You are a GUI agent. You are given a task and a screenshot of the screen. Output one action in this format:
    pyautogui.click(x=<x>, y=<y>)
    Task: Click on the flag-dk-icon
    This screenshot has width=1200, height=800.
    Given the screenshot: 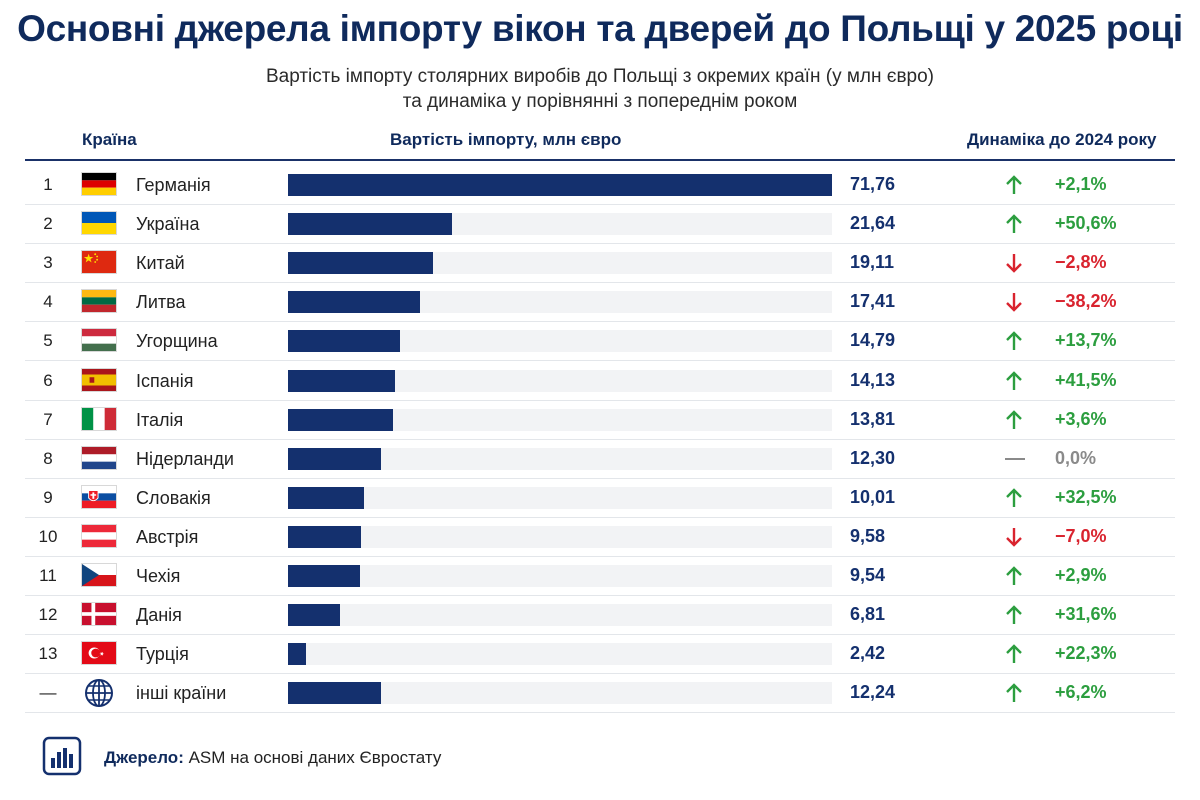 What is the action you would take?
    pyautogui.click(x=99, y=614)
    